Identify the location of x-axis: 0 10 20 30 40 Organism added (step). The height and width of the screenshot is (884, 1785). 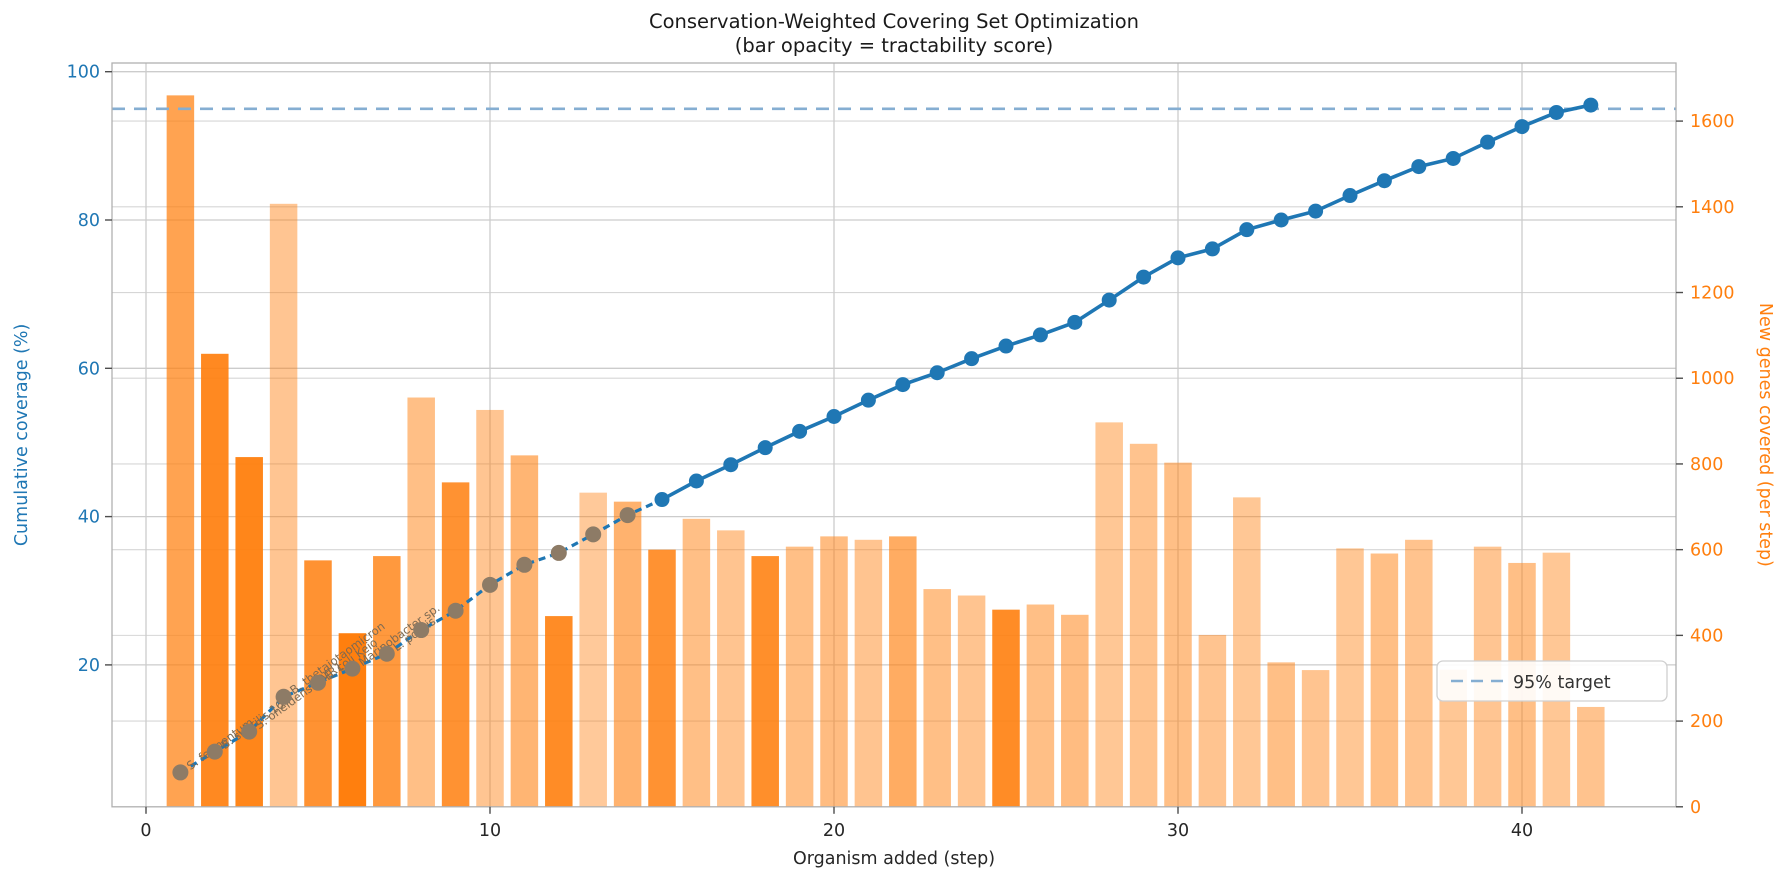
(836, 837).